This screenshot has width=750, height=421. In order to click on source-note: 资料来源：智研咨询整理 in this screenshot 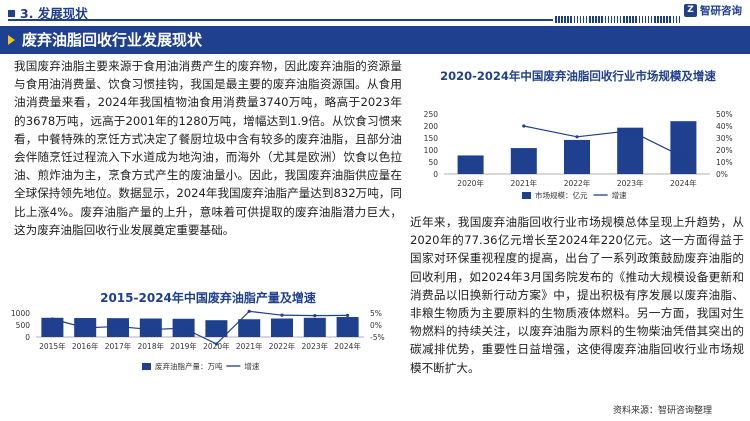, I will do `click(663, 411)`.